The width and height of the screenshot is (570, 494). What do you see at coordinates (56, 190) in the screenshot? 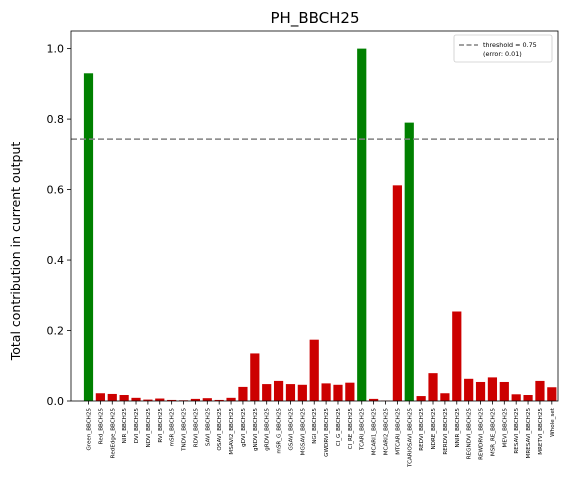
I see `y-tick-label: 0.6` at bounding box center [56, 190].